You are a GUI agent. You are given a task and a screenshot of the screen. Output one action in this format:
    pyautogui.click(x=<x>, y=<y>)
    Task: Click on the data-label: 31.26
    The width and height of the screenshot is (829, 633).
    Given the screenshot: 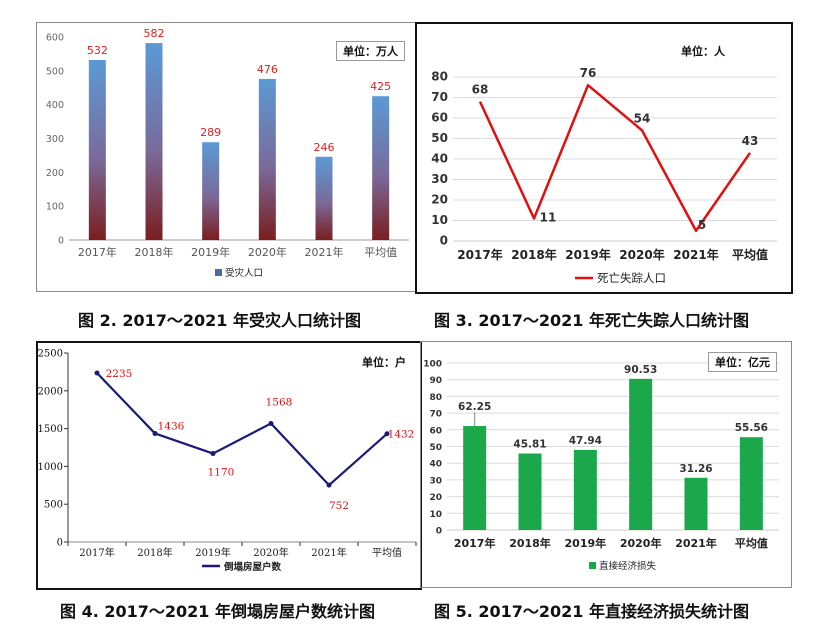 What is the action you would take?
    pyautogui.click(x=695, y=469)
    